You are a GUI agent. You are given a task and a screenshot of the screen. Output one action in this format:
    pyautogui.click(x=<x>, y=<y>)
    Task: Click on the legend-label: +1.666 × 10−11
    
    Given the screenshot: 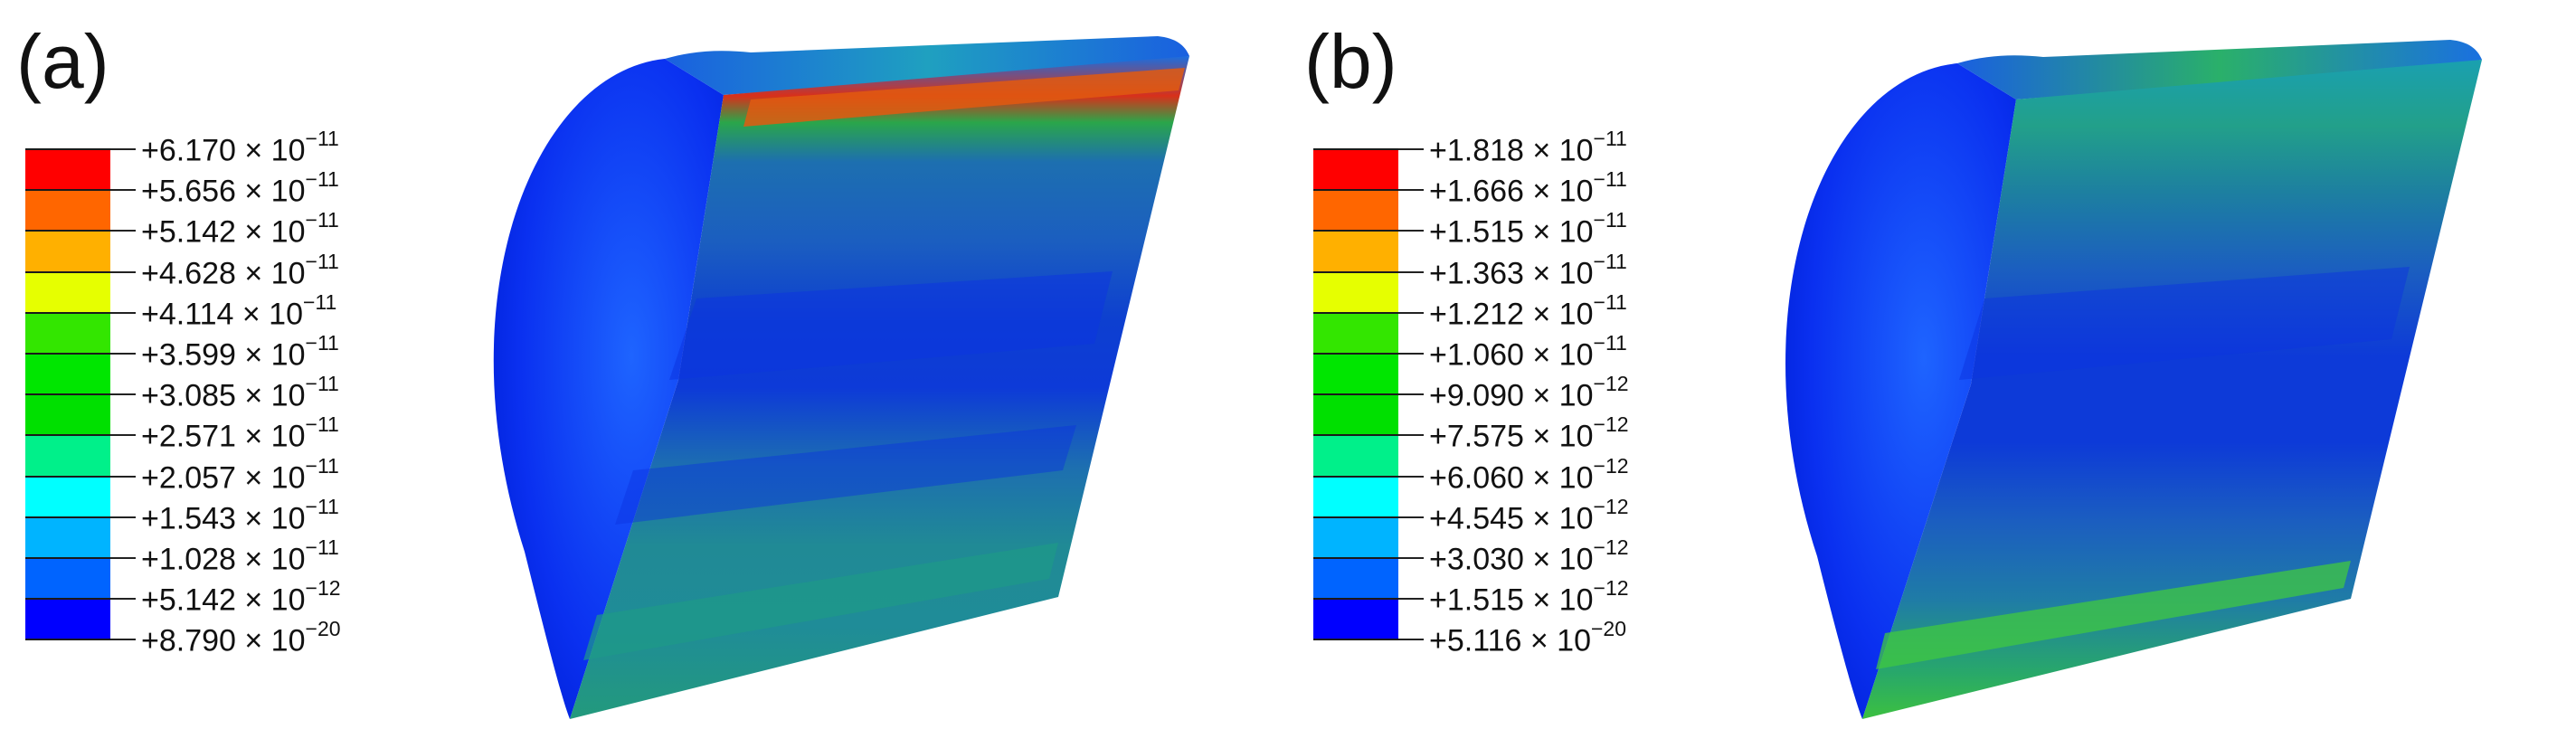 What is the action you would take?
    pyautogui.click(x=1528, y=188)
    